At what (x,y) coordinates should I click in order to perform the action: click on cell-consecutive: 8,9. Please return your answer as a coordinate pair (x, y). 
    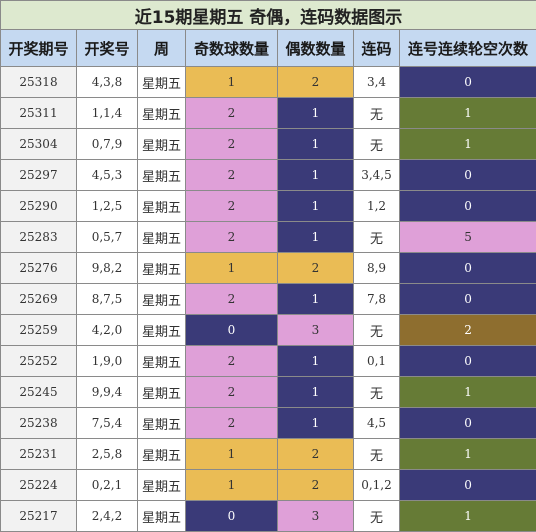
    Looking at the image, I should click on (377, 268).